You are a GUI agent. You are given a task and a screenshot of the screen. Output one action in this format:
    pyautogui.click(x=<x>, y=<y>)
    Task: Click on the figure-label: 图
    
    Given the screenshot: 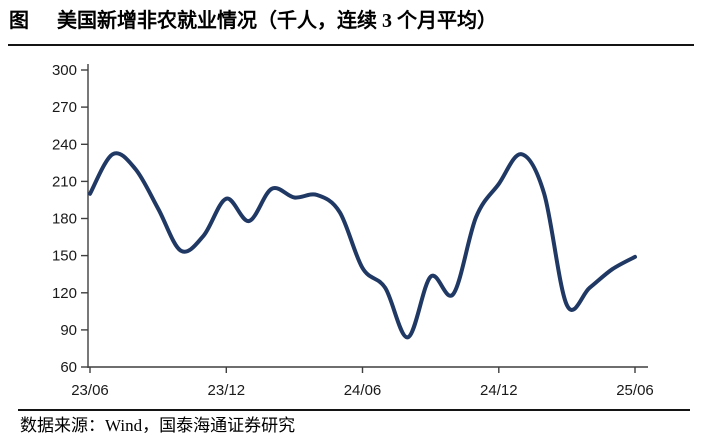 What is the action you would take?
    pyautogui.click(x=19, y=21)
    